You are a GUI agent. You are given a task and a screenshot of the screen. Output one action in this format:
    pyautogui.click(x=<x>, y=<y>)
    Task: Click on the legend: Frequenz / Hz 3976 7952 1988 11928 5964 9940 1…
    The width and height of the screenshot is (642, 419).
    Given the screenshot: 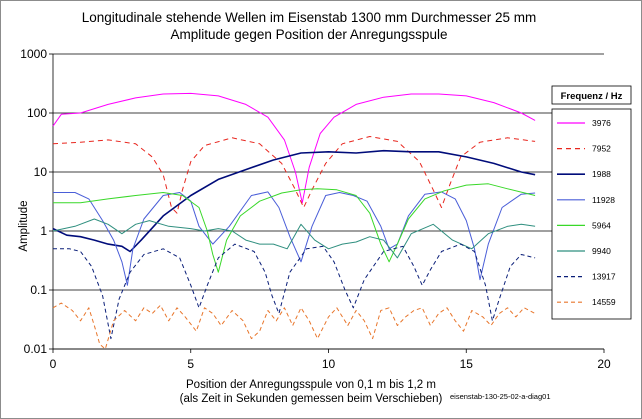 What is the action you would take?
    pyautogui.click(x=591, y=202)
    